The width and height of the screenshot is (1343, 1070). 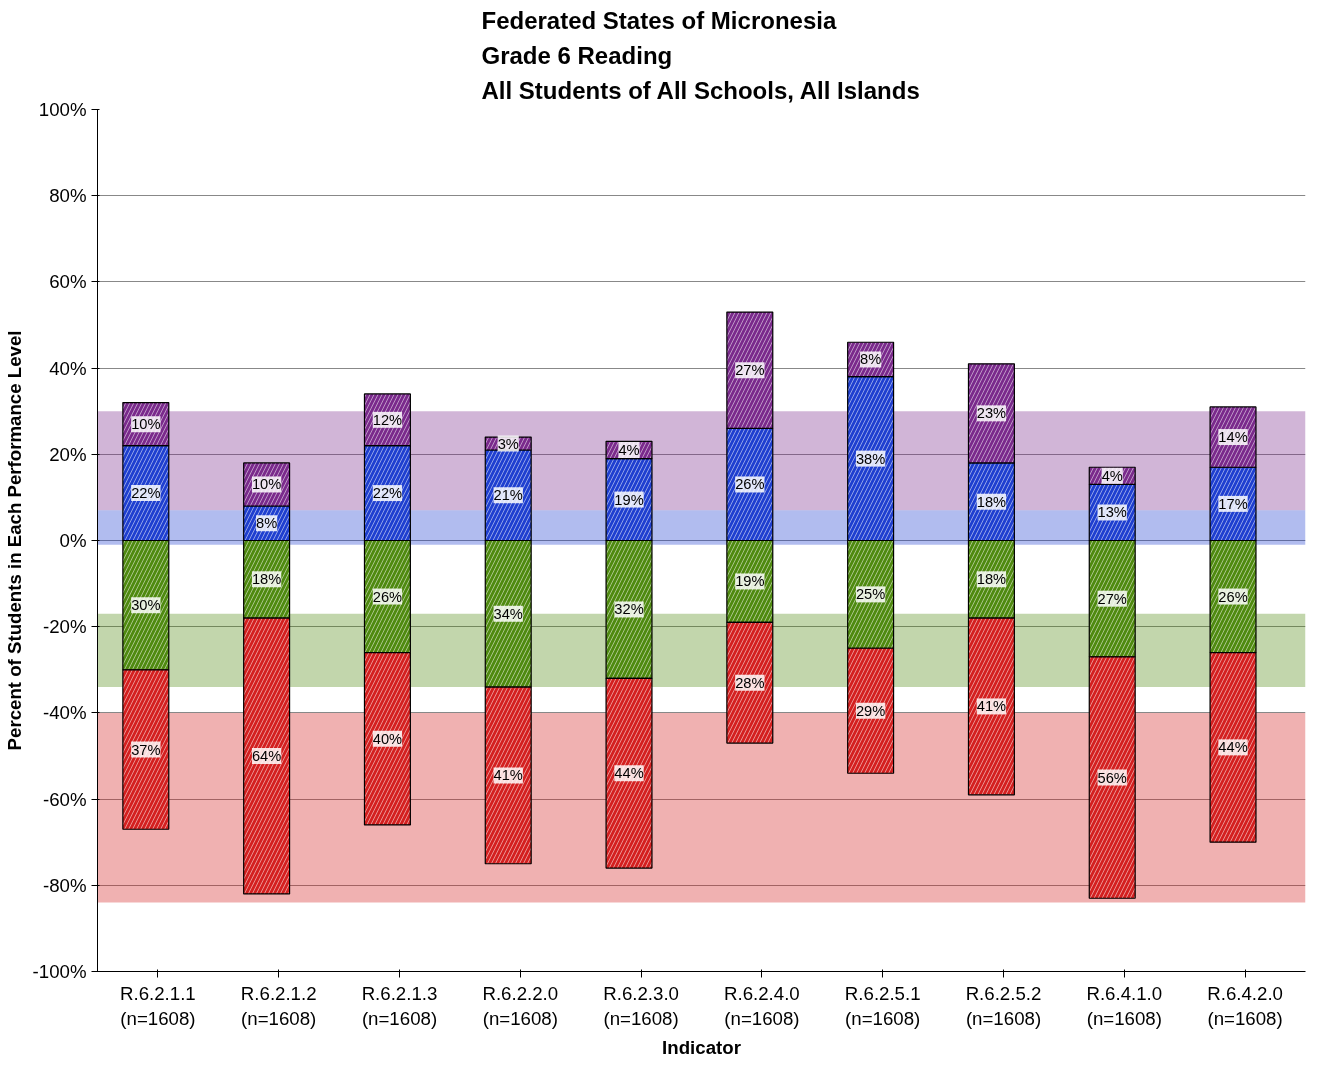 What do you see at coordinates (68, 282) in the screenshot?
I see `y-tick-label: 60%` at bounding box center [68, 282].